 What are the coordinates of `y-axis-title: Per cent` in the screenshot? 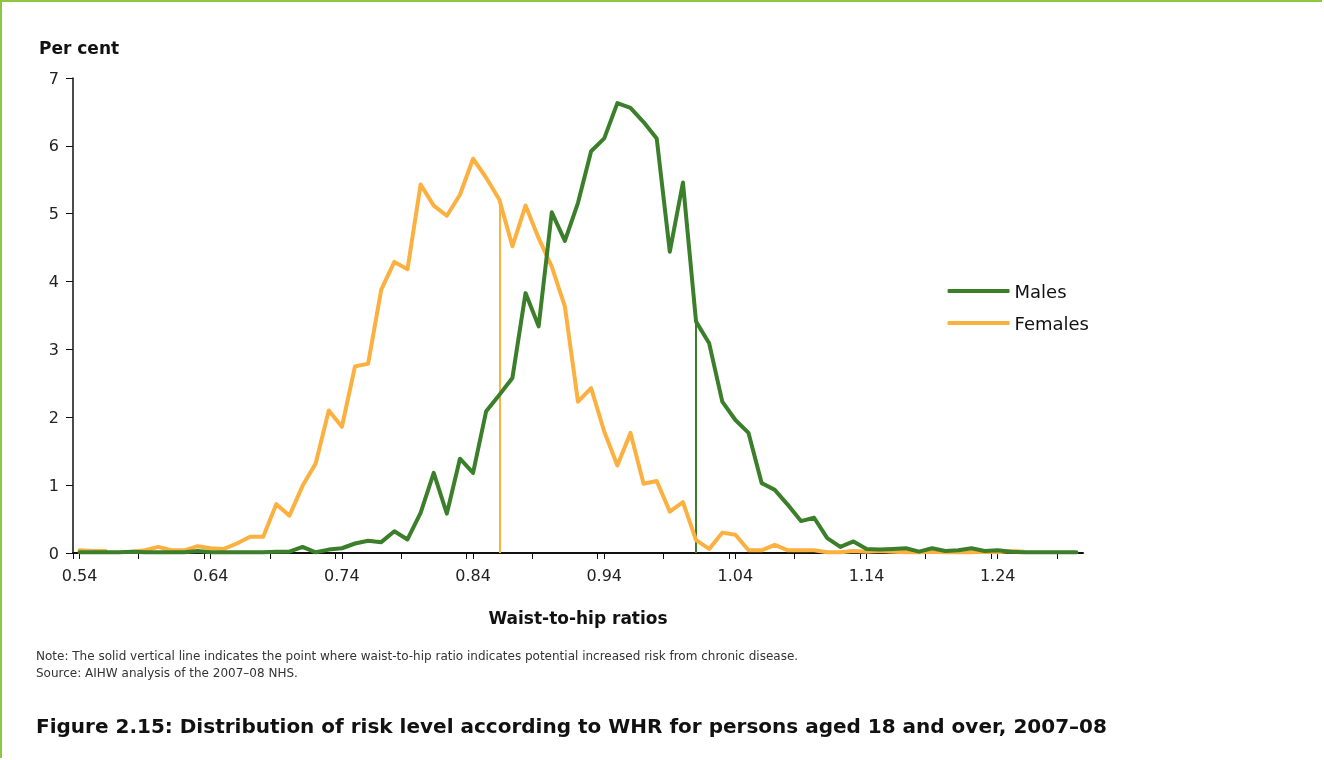 It's located at (79, 47).